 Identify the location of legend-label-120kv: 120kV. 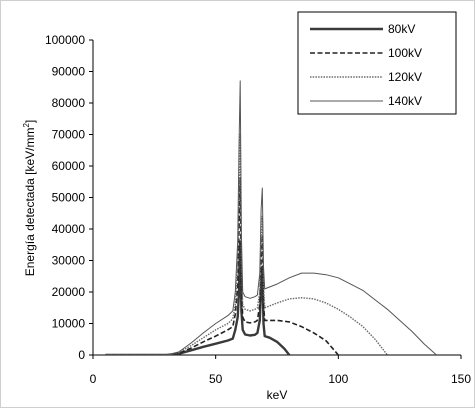
(405, 77).